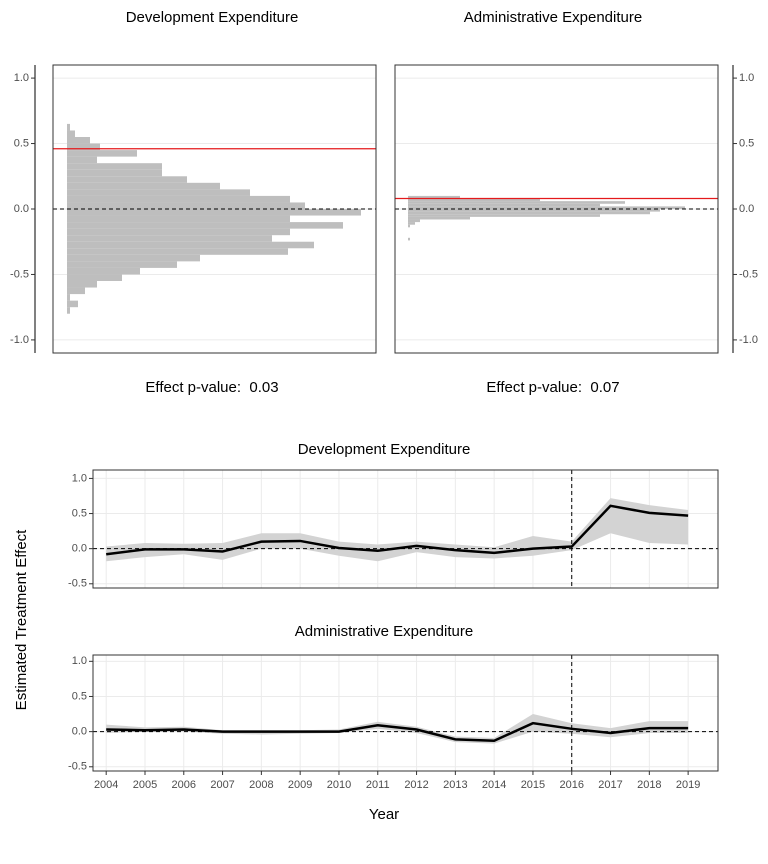 The image size is (768, 864). Describe the element at coordinates (649, 785) in the screenshot. I see `x-tick-label: 2018` at that location.